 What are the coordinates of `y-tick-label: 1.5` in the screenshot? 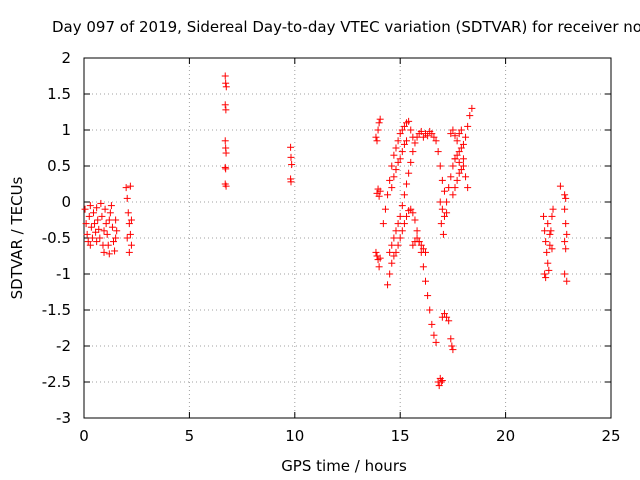 It's located at (59, 94).